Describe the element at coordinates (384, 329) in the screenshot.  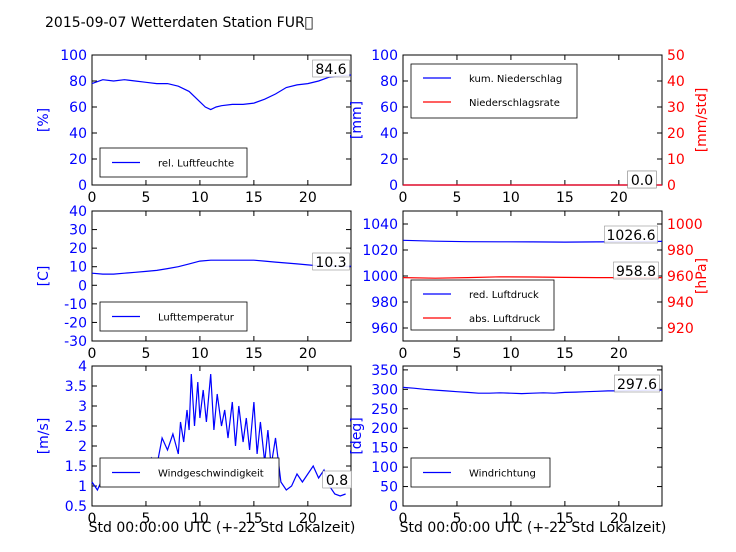
I see `y-tick-label: 960` at that location.